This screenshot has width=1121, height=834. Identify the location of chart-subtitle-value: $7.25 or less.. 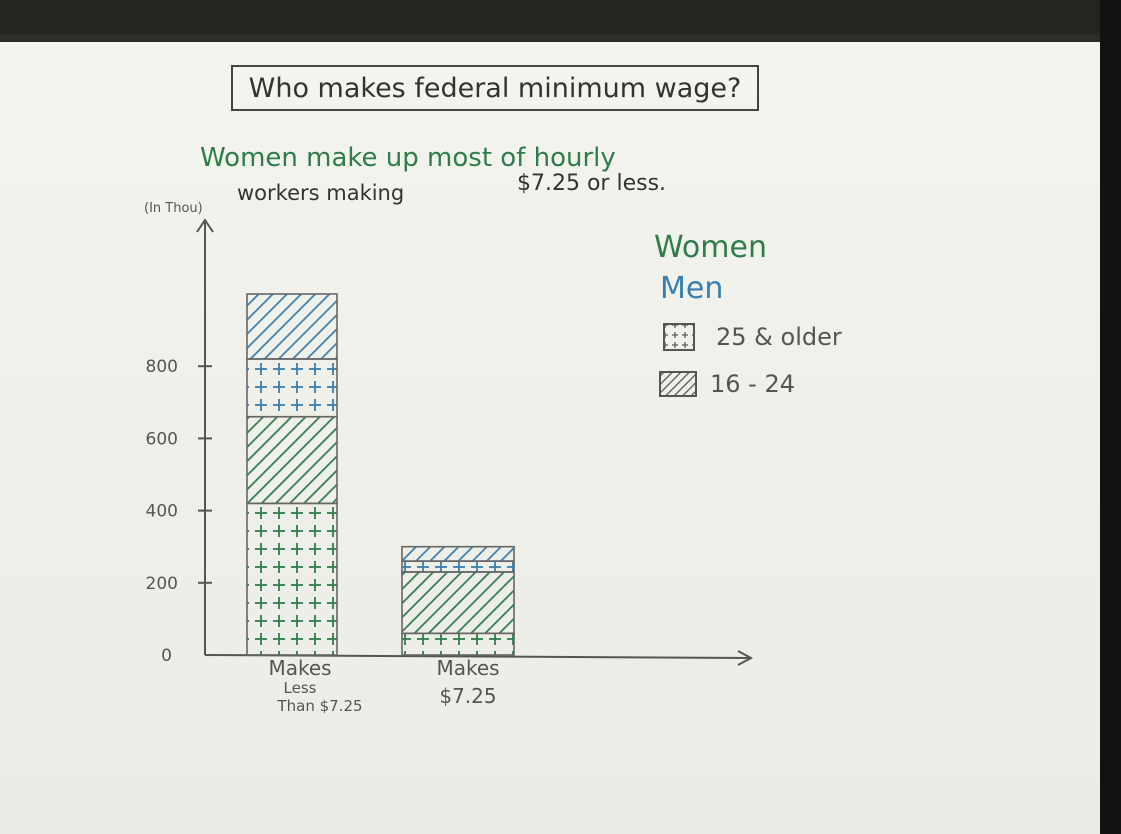
(591, 183).